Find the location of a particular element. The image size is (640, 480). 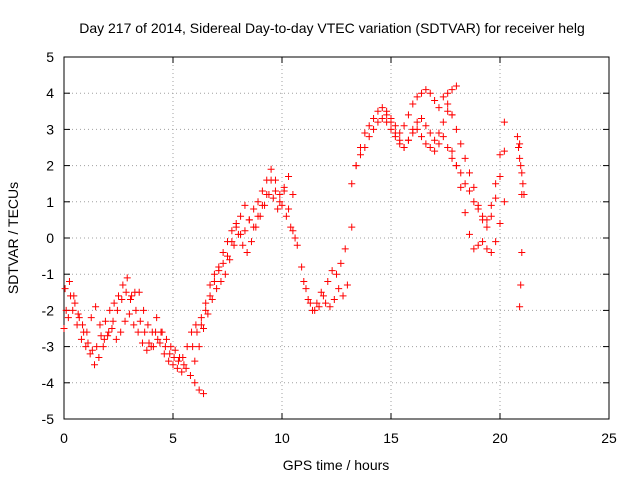

series-track-h is located at coordinates (328, 268).